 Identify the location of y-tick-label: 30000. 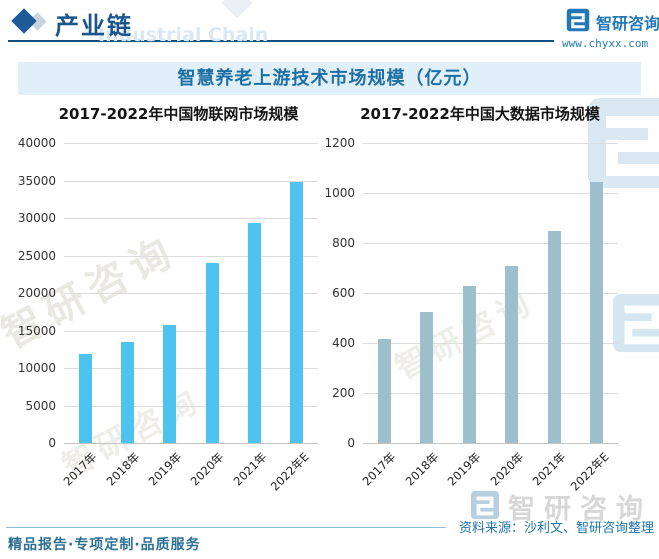
(36, 218).